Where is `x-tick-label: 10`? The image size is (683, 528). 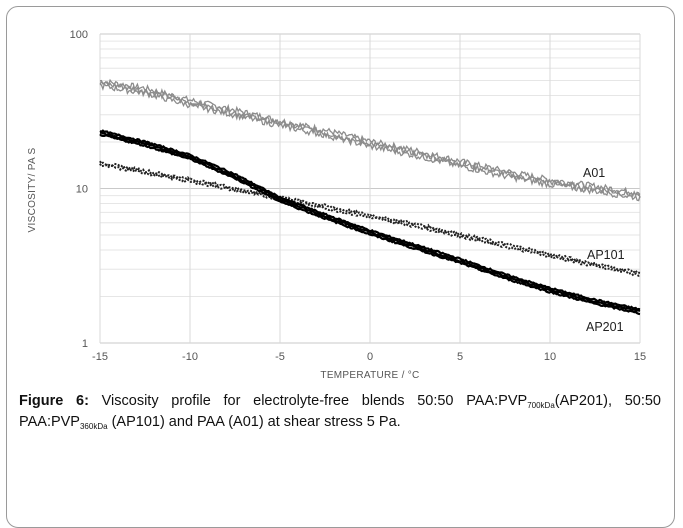 x-tick-label: 10 is located at coordinates (550, 357).